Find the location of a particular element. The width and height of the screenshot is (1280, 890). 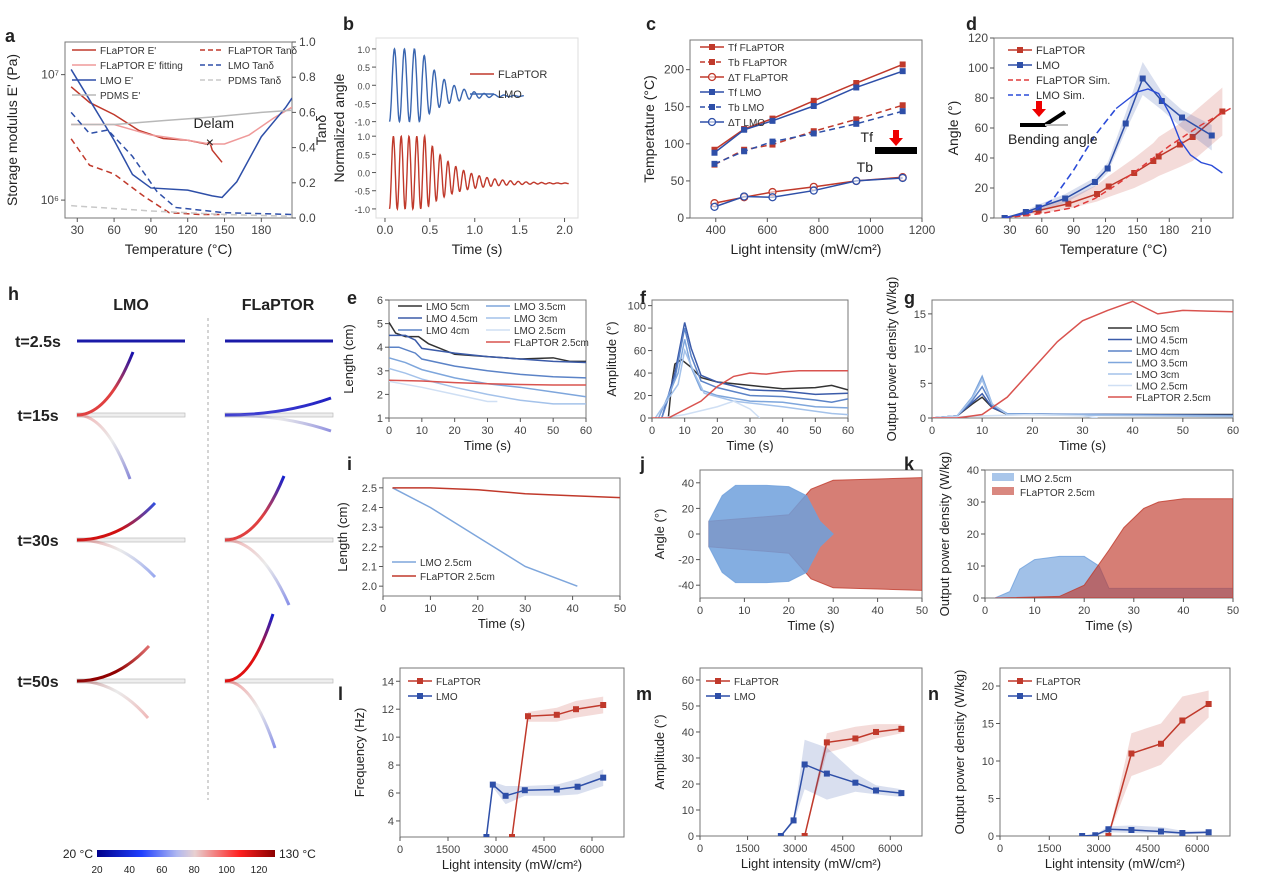

y-tick-label: -1.0 is located at coordinates (362, 210).